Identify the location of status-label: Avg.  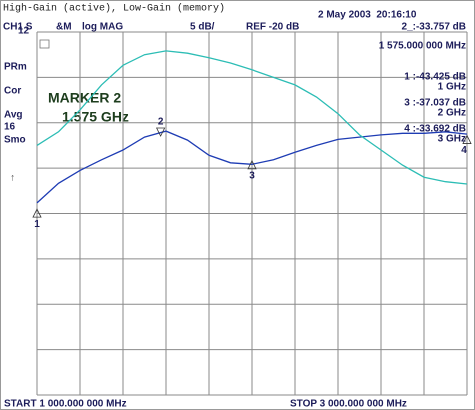
(13, 115).